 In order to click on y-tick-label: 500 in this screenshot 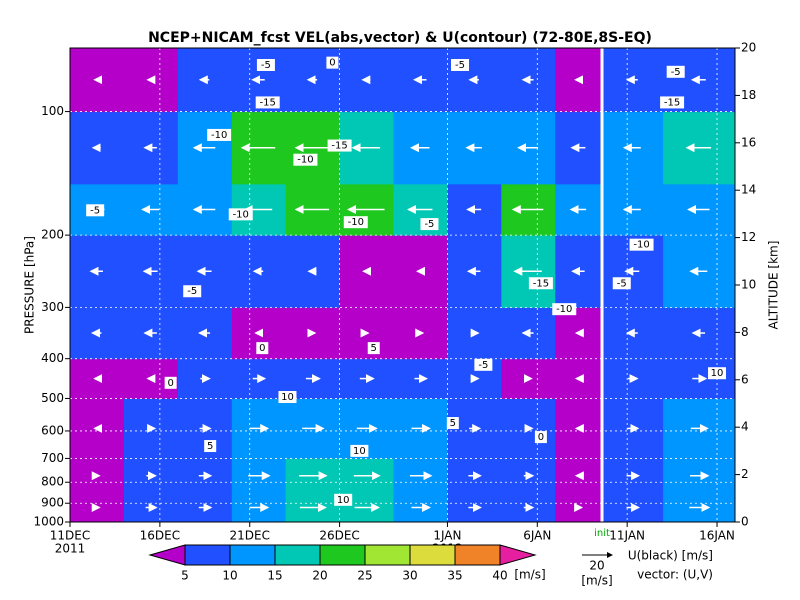, I will do `click(52, 398)`.